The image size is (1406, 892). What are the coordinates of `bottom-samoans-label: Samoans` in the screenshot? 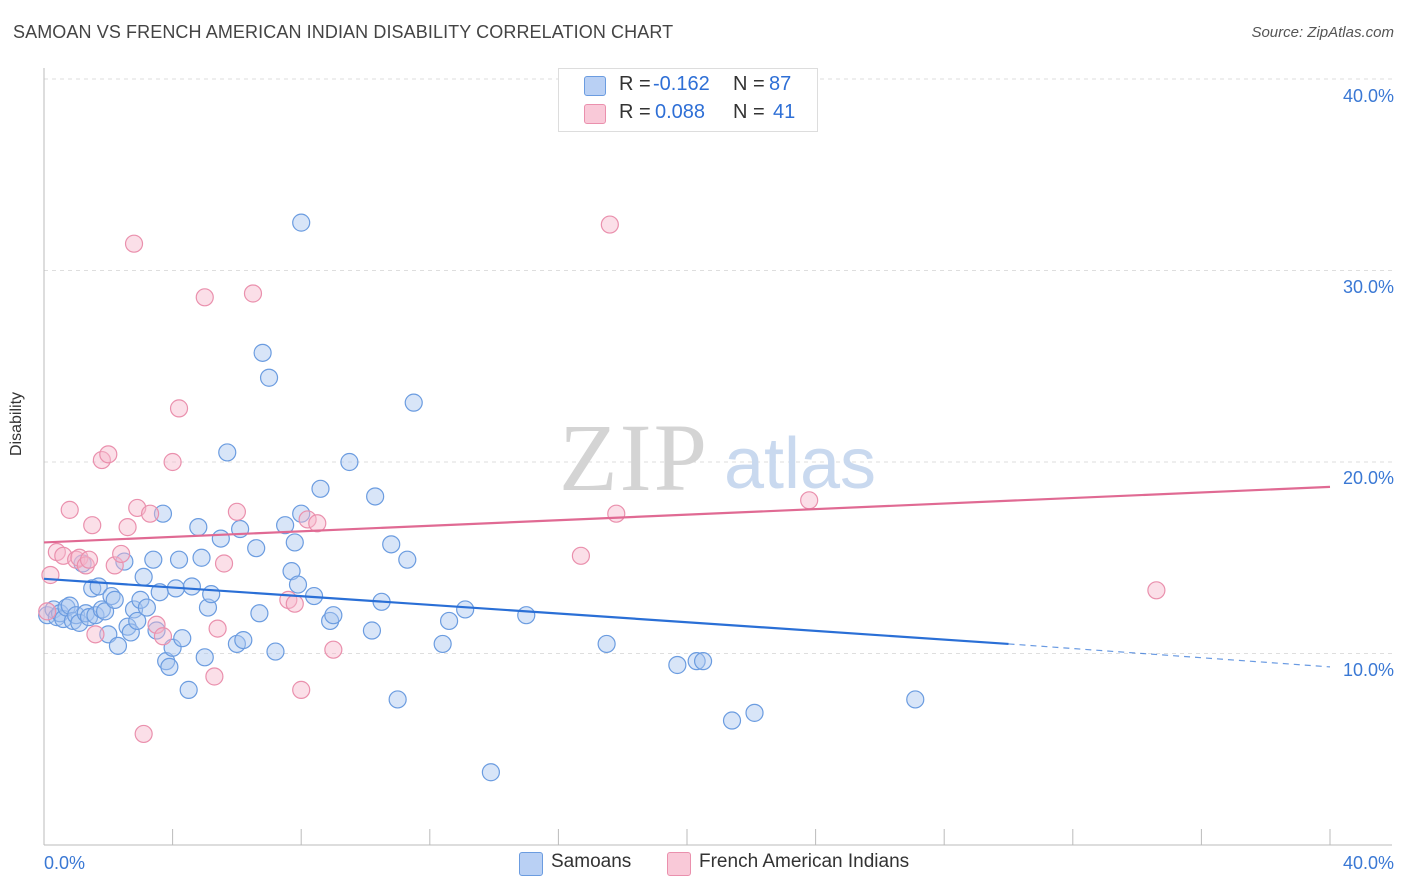 It's located at (591, 861).